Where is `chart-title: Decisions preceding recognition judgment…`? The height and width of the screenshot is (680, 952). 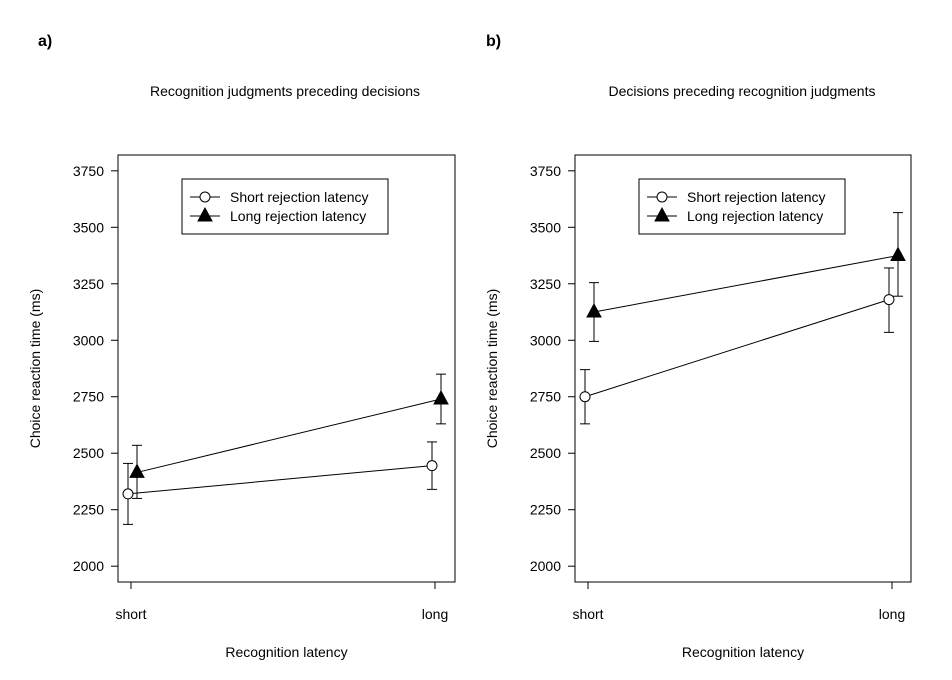
chart-title: Decisions preceding recognition judgment… is located at coordinates (742, 91).